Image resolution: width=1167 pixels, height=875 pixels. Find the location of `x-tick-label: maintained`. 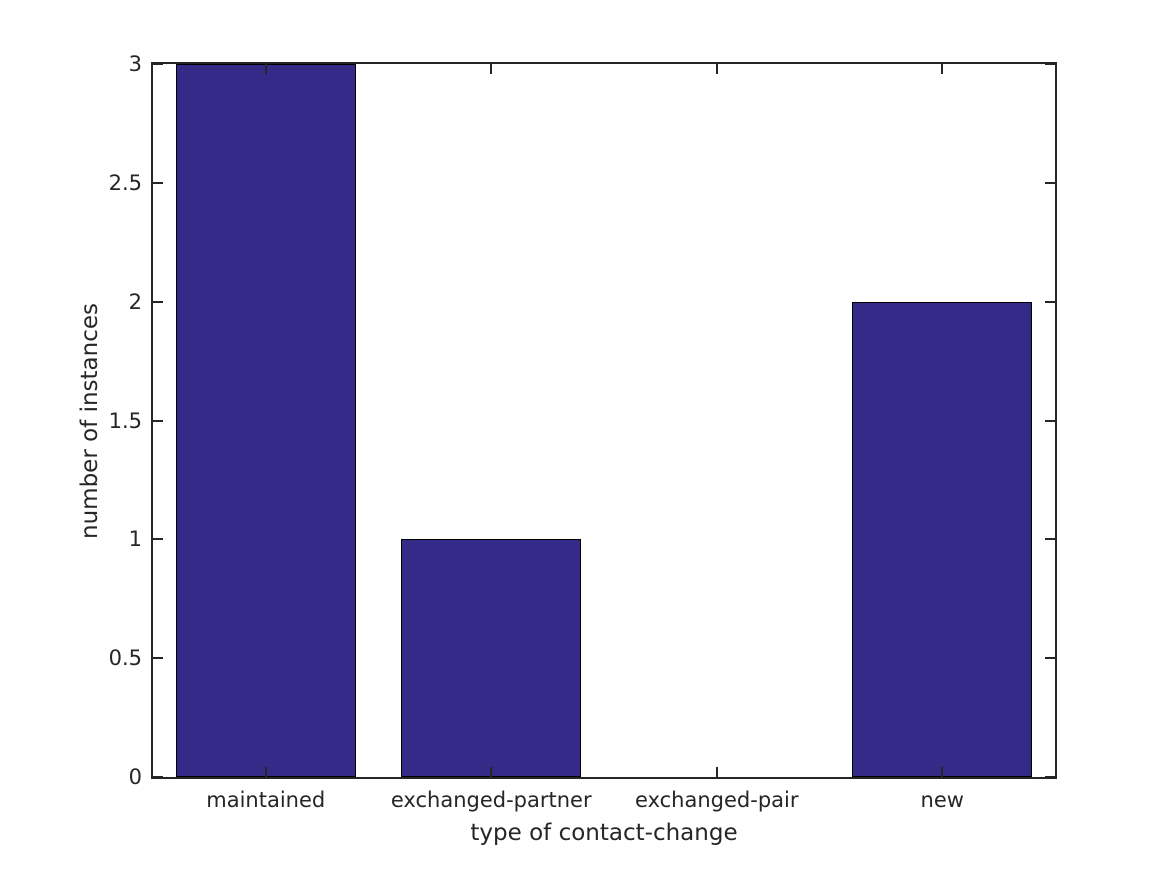

x-tick-label: maintained is located at coordinates (266, 800).